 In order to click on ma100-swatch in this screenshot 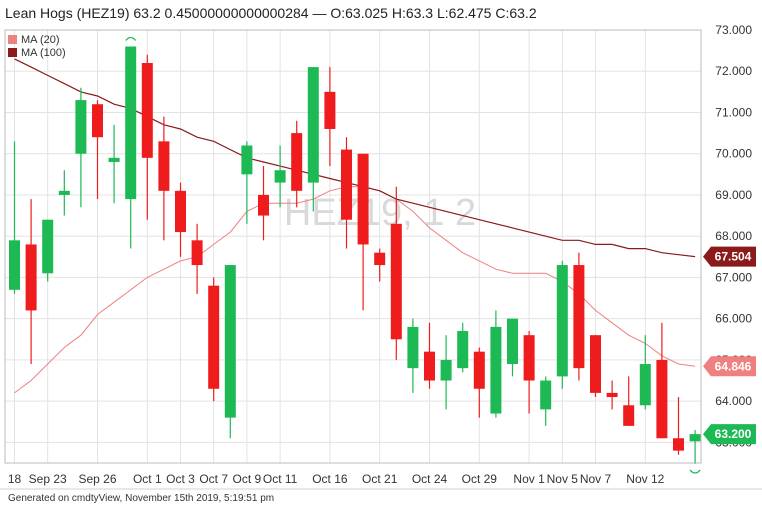, I will do `click(12, 52)`.